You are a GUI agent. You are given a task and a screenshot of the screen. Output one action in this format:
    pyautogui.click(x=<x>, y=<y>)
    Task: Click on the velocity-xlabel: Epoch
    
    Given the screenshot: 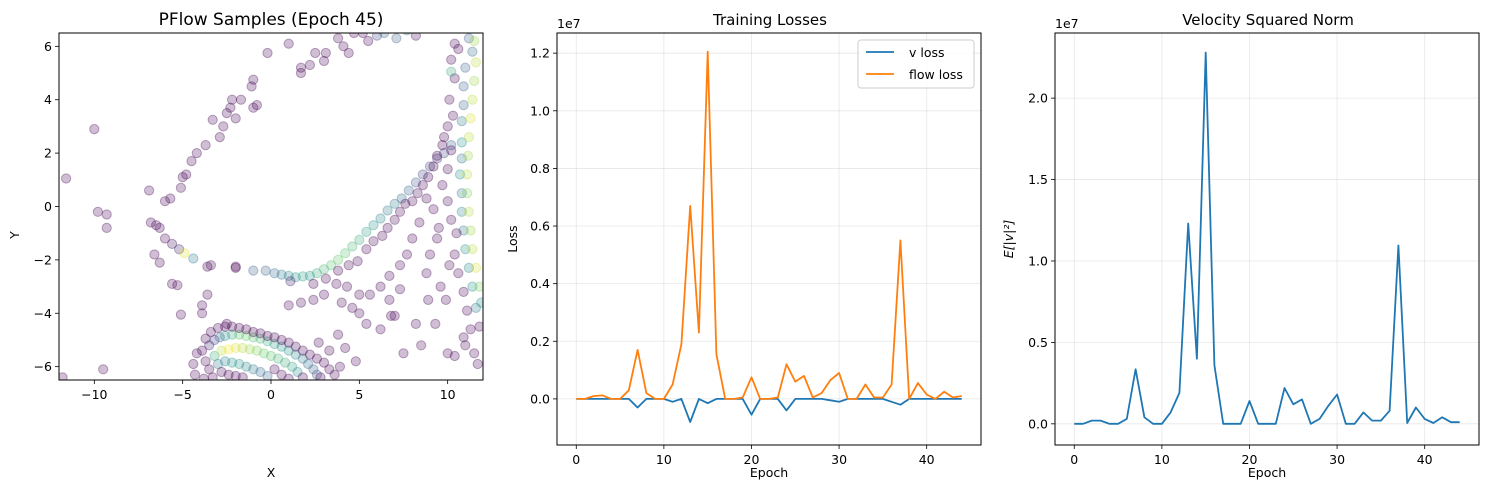 What is the action you would take?
    pyautogui.click(x=1267, y=472)
    